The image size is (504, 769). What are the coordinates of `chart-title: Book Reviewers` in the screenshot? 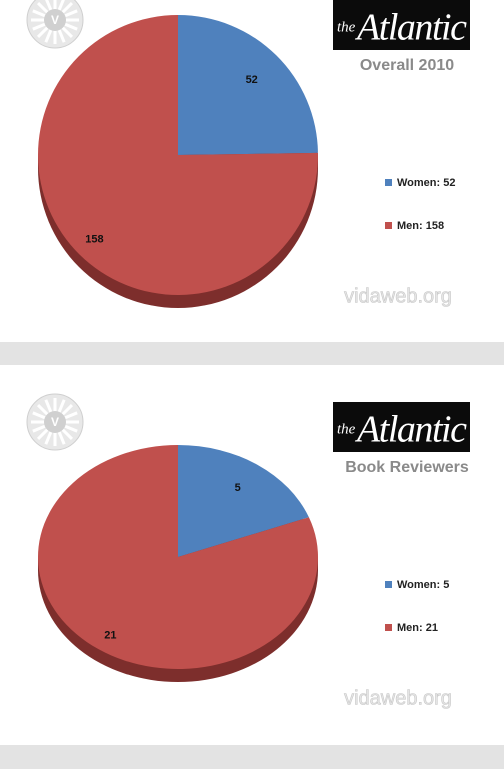 It's located at (407, 467).